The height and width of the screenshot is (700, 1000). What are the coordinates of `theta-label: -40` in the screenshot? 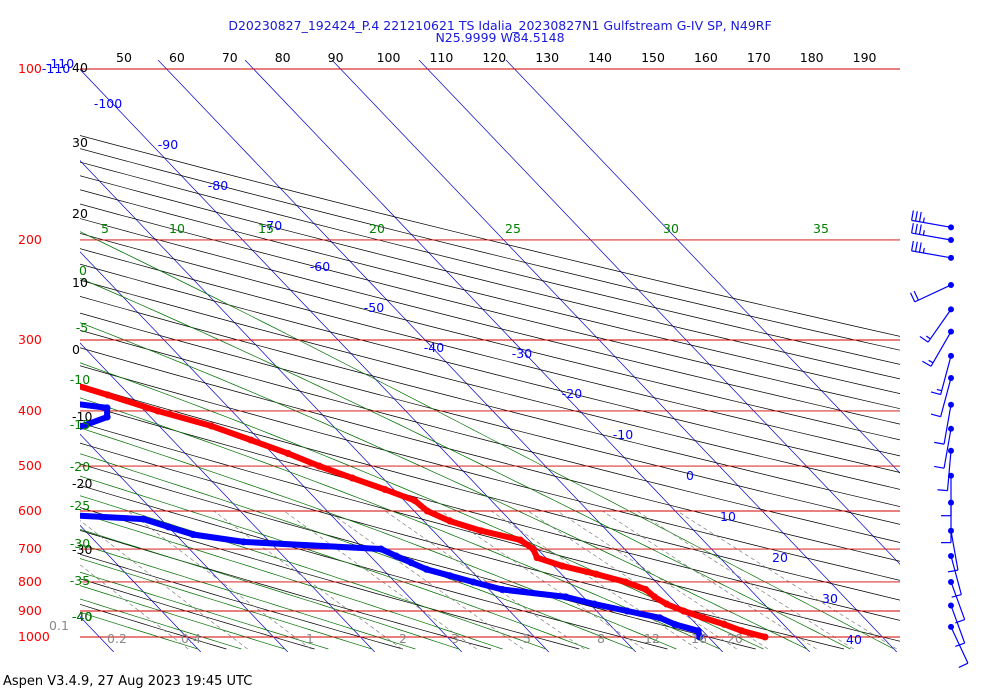 It's located at (82, 616).